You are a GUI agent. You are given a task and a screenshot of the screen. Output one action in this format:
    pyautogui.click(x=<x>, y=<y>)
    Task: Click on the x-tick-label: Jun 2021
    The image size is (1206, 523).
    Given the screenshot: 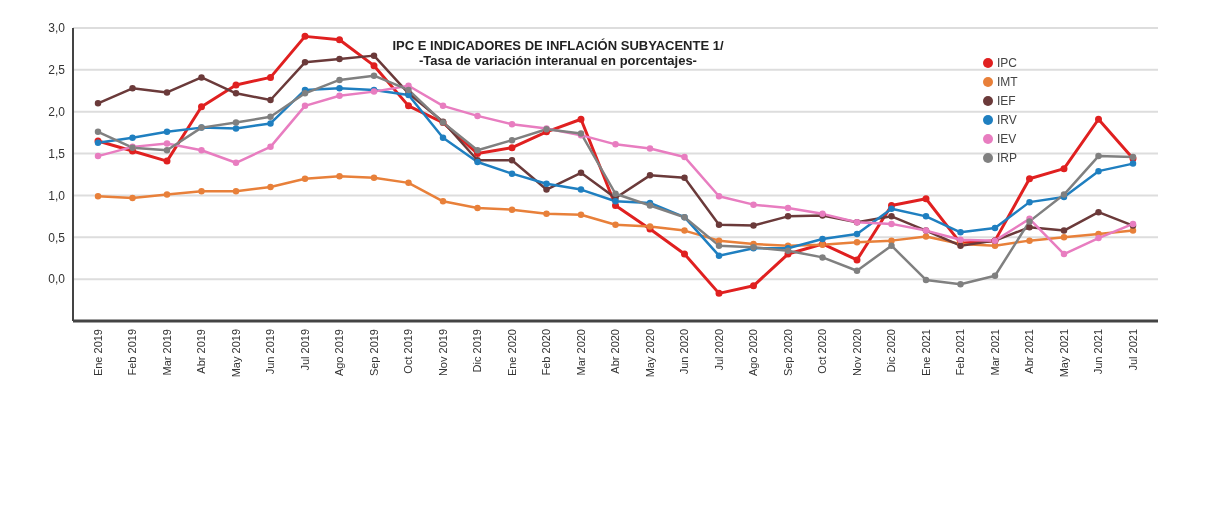 What is the action you would take?
    pyautogui.click(x=1098, y=352)
    